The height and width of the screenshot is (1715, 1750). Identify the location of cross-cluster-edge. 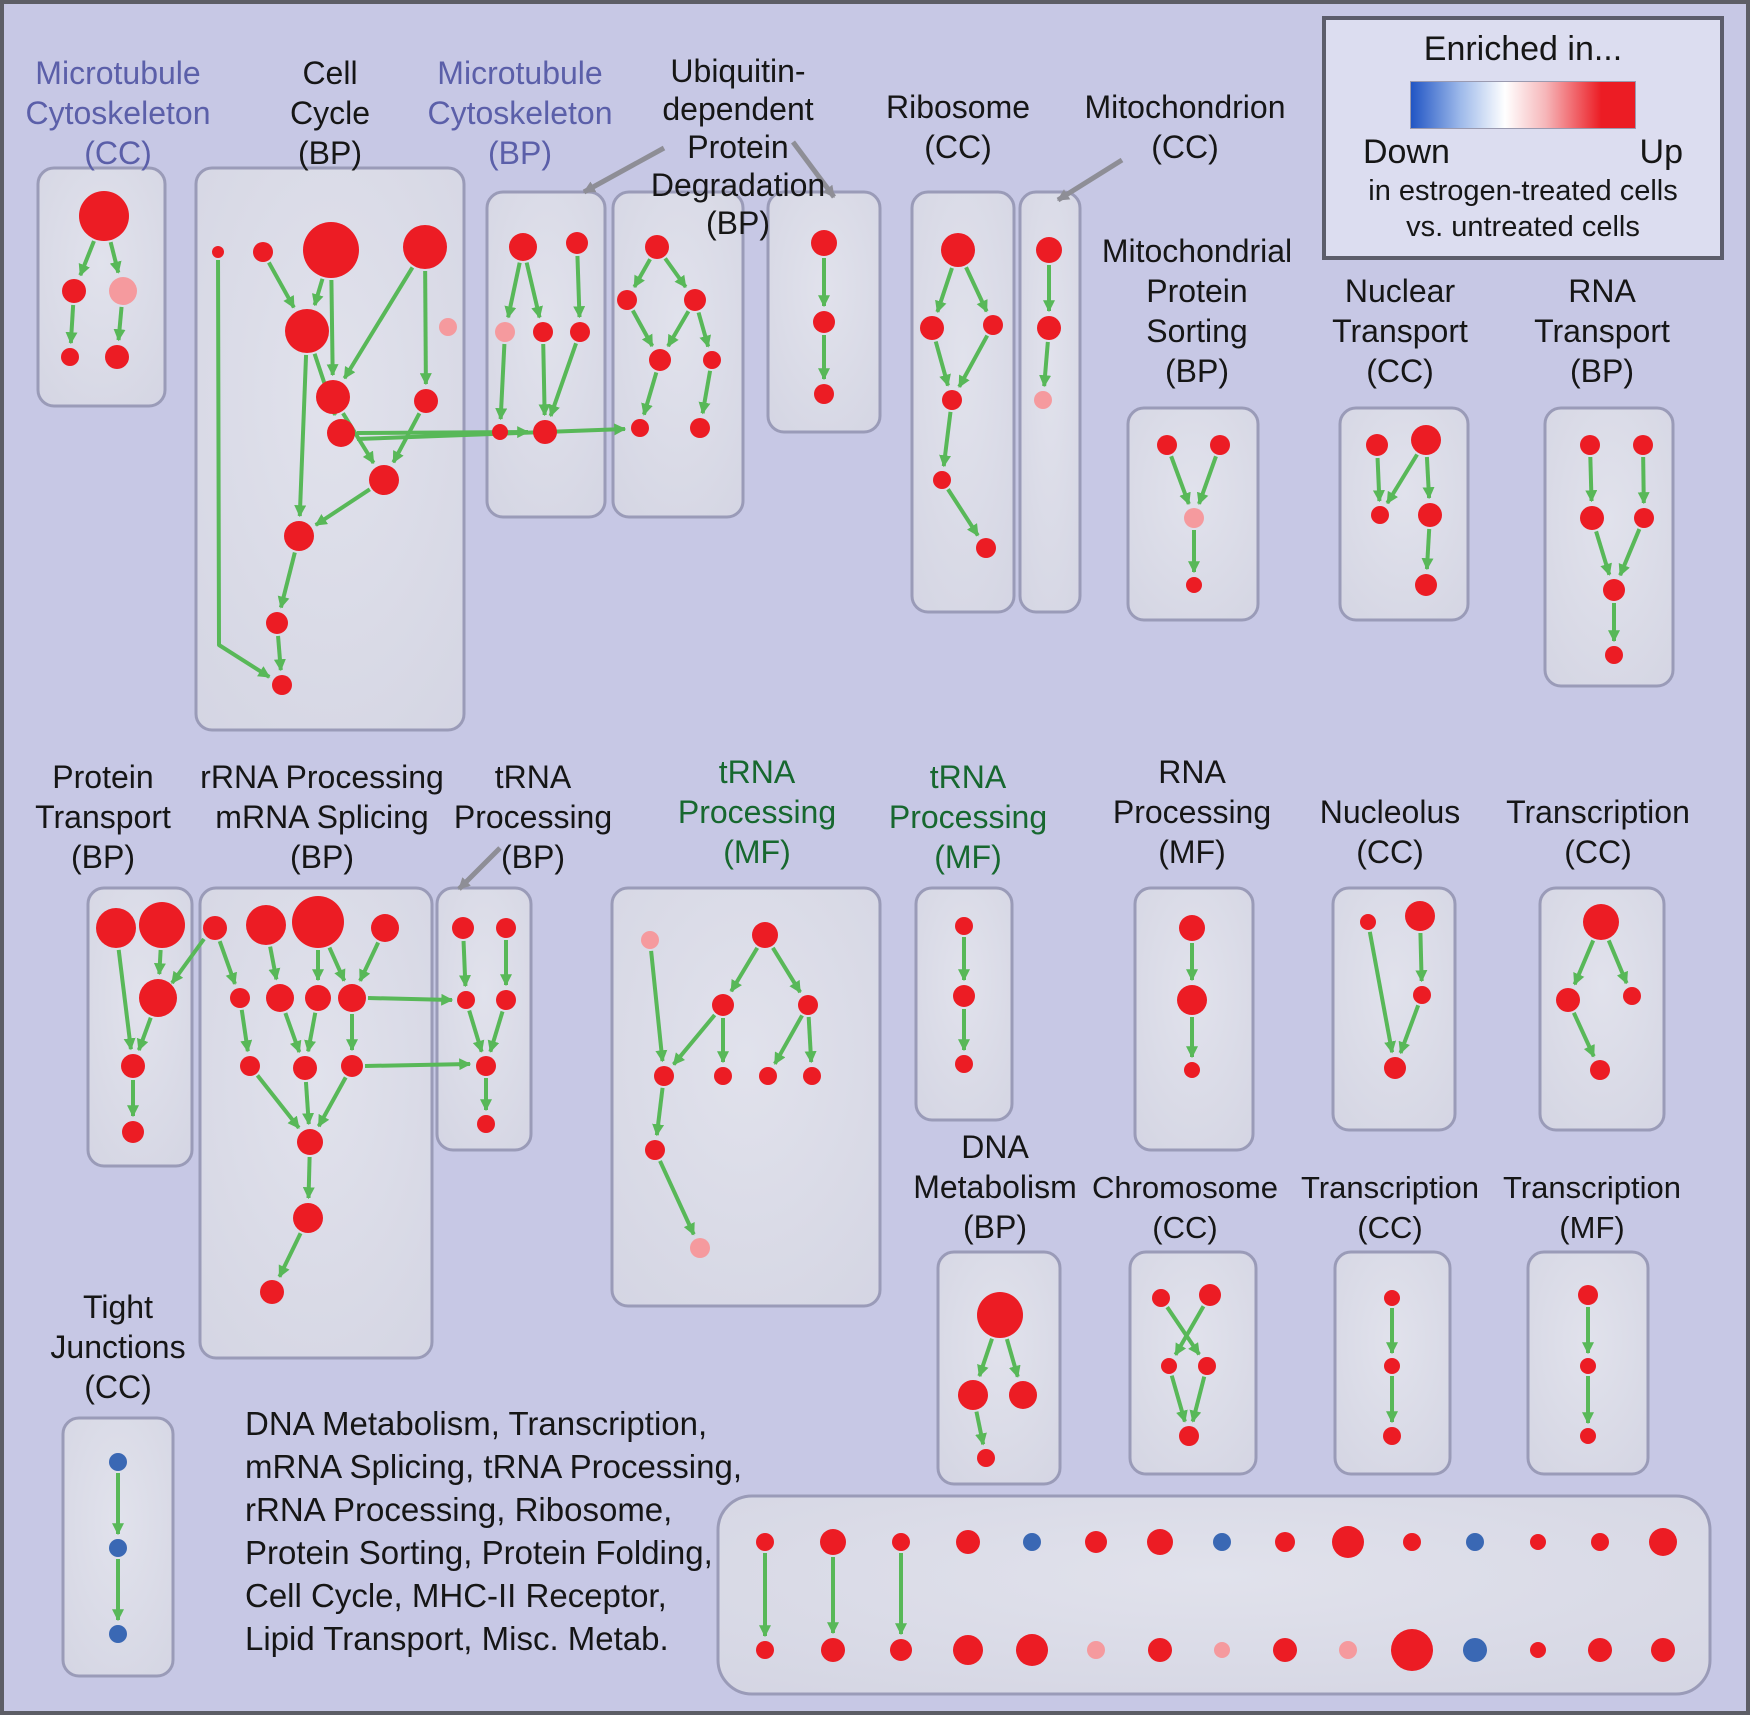
(410, 999).